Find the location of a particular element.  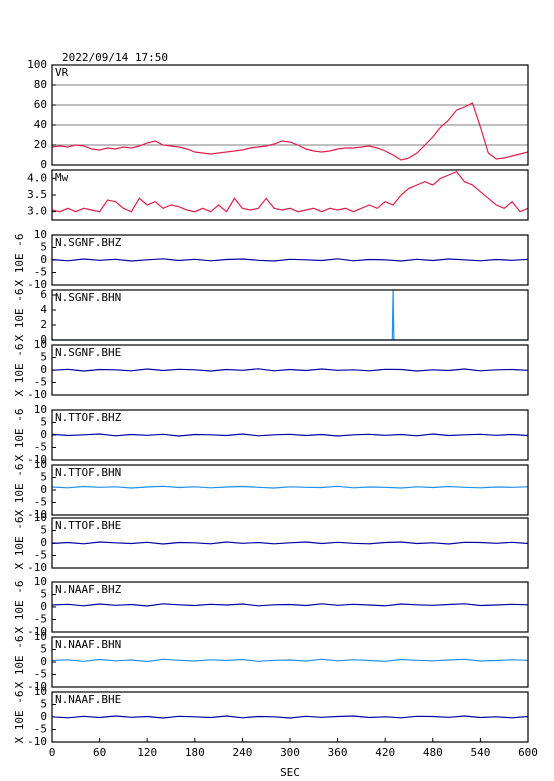

y-tick-label: 2 is located at coordinates (43, 324).